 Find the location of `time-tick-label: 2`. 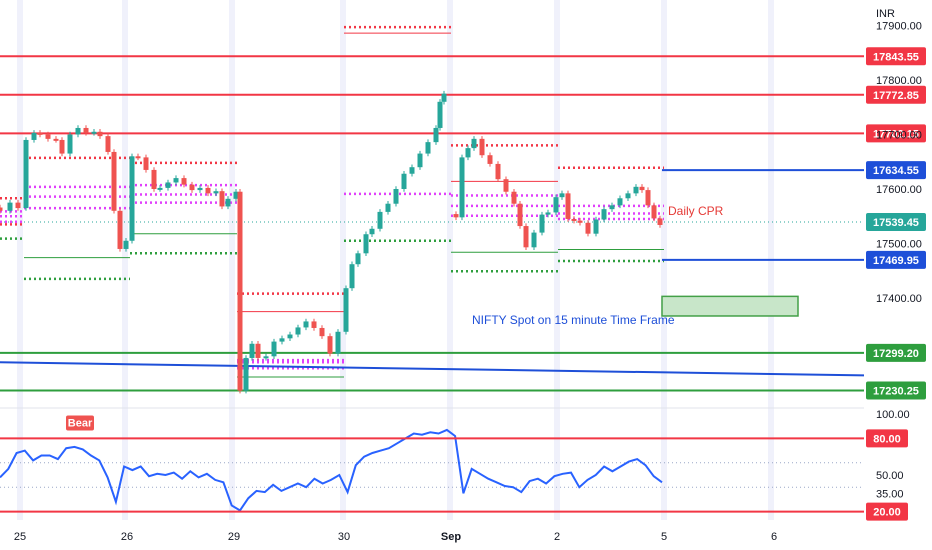

time-tick-label: 2 is located at coordinates (557, 537).